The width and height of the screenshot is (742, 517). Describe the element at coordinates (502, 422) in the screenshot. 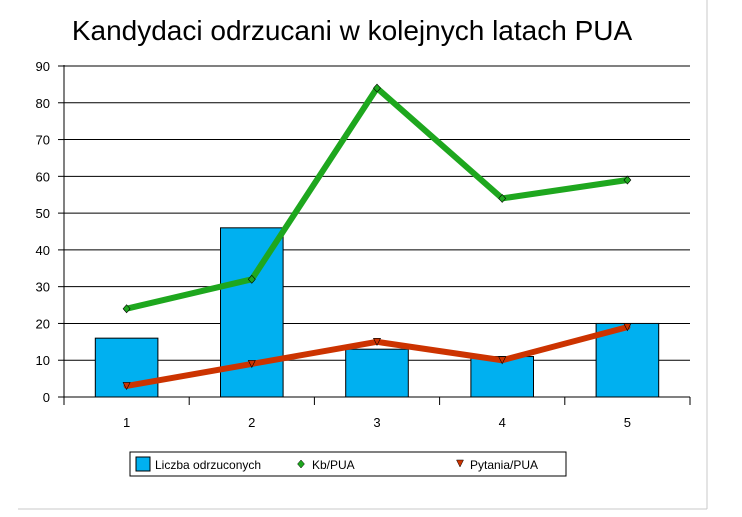

I see `x-tick-label-4: 4` at that location.